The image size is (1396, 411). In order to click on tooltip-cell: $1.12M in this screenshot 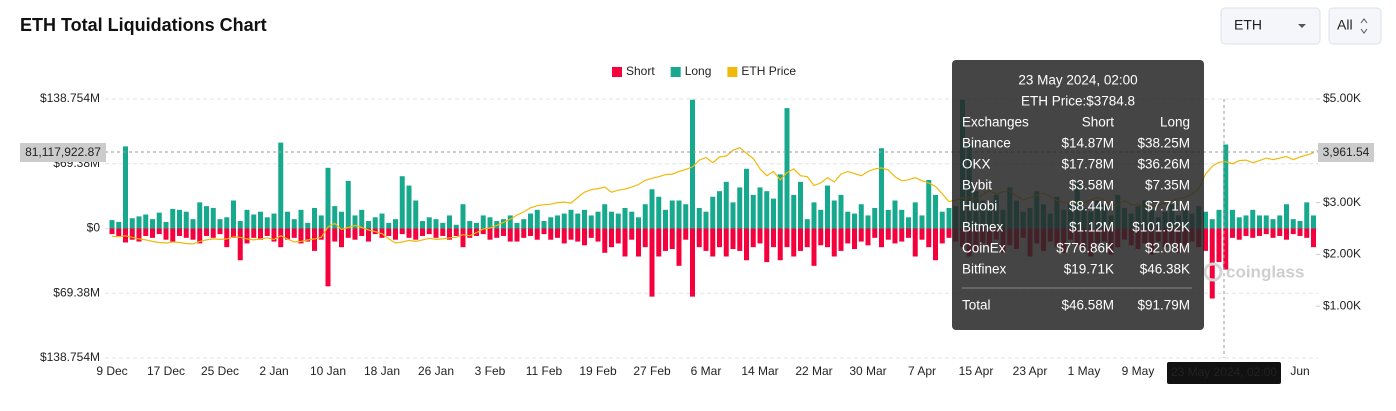, I will do `click(1091, 227)`.